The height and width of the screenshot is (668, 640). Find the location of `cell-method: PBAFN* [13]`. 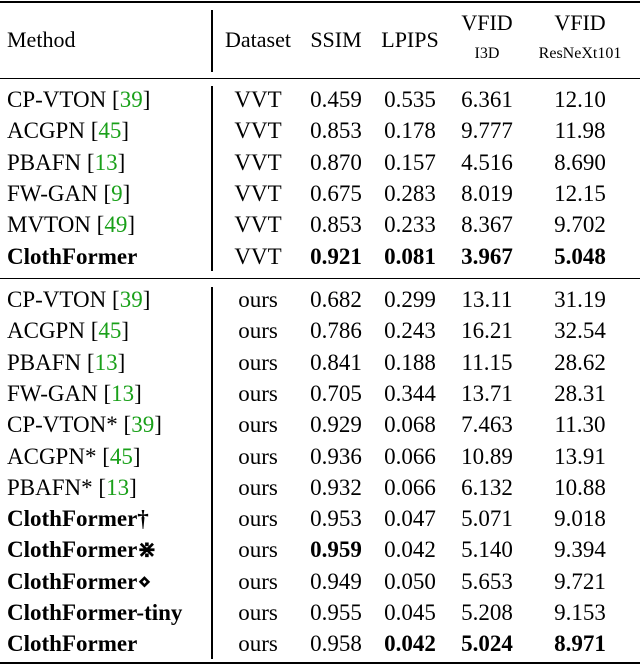

cell-method: PBAFN* [13] is located at coordinates (72, 488).